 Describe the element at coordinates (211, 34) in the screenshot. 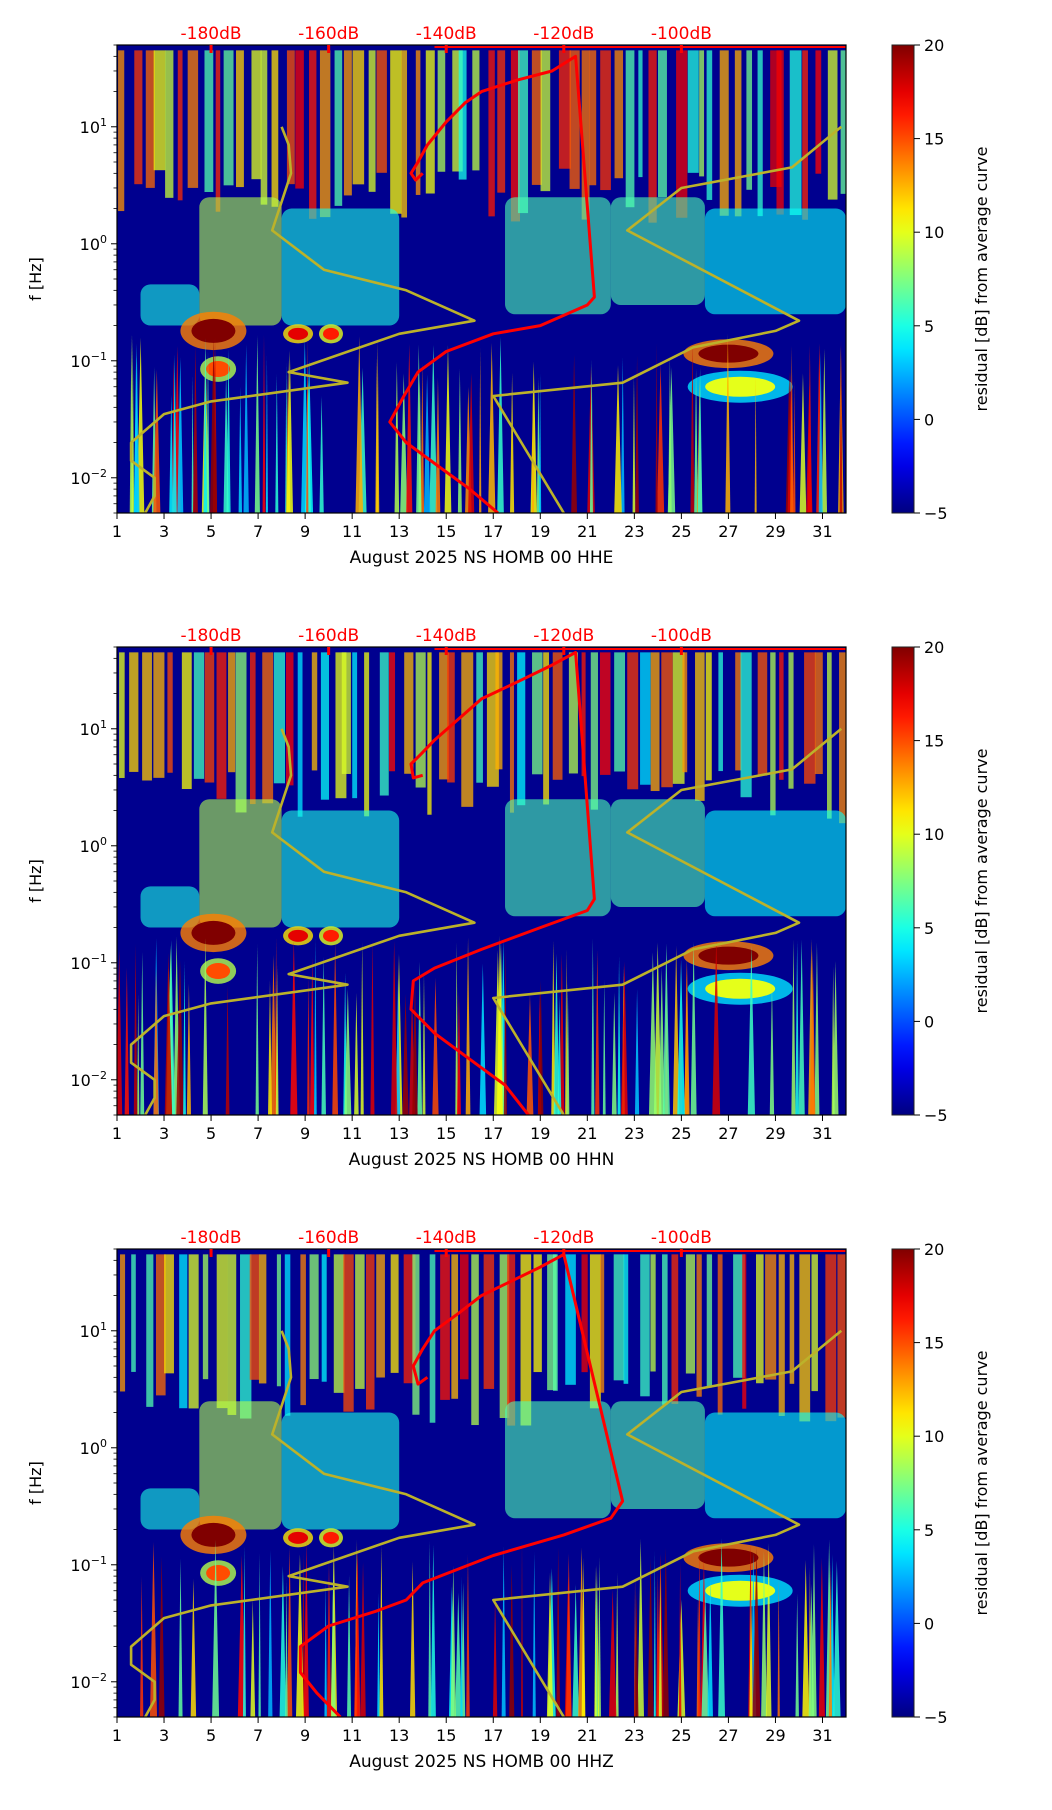

I see `top-db-label: -180dB` at that location.